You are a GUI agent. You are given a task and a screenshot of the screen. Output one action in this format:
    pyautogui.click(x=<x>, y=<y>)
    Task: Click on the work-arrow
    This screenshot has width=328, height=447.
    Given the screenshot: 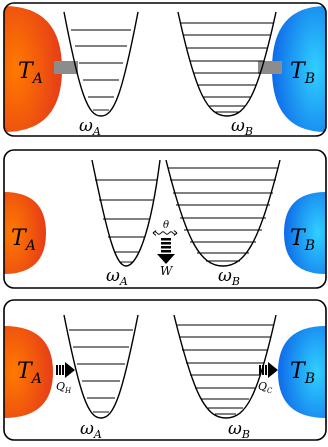 What is the action you would take?
    pyautogui.click(x=166, y=251)
    